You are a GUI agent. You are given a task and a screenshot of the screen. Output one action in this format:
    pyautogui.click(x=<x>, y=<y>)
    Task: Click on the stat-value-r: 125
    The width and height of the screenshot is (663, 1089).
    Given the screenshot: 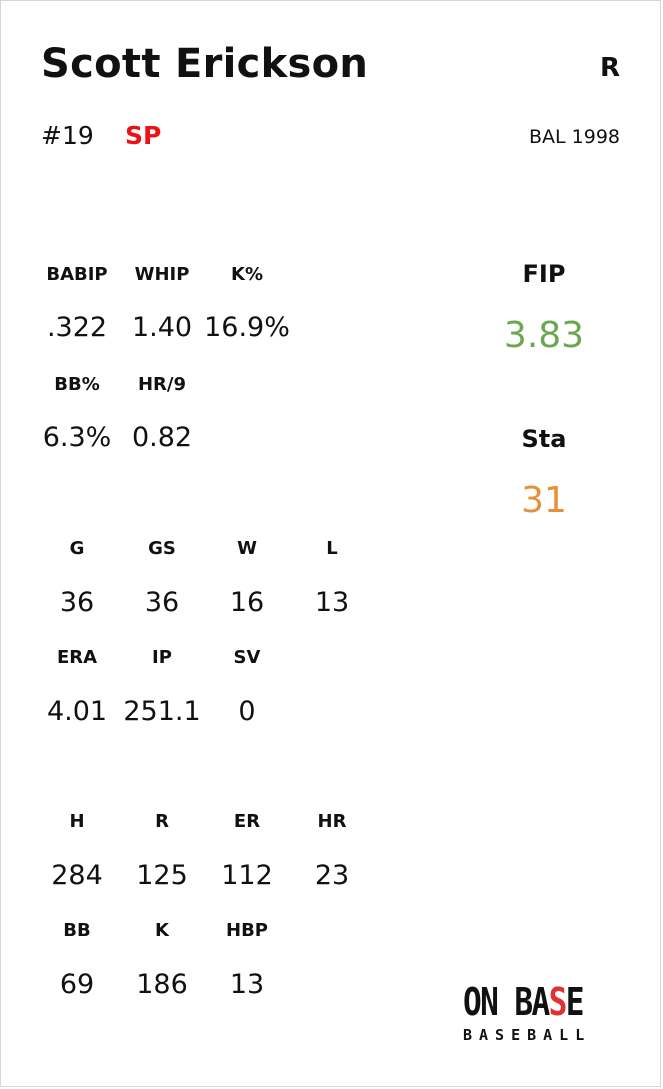 What is the action you would take?
    pyautogui.click(x=162, y=875)
    